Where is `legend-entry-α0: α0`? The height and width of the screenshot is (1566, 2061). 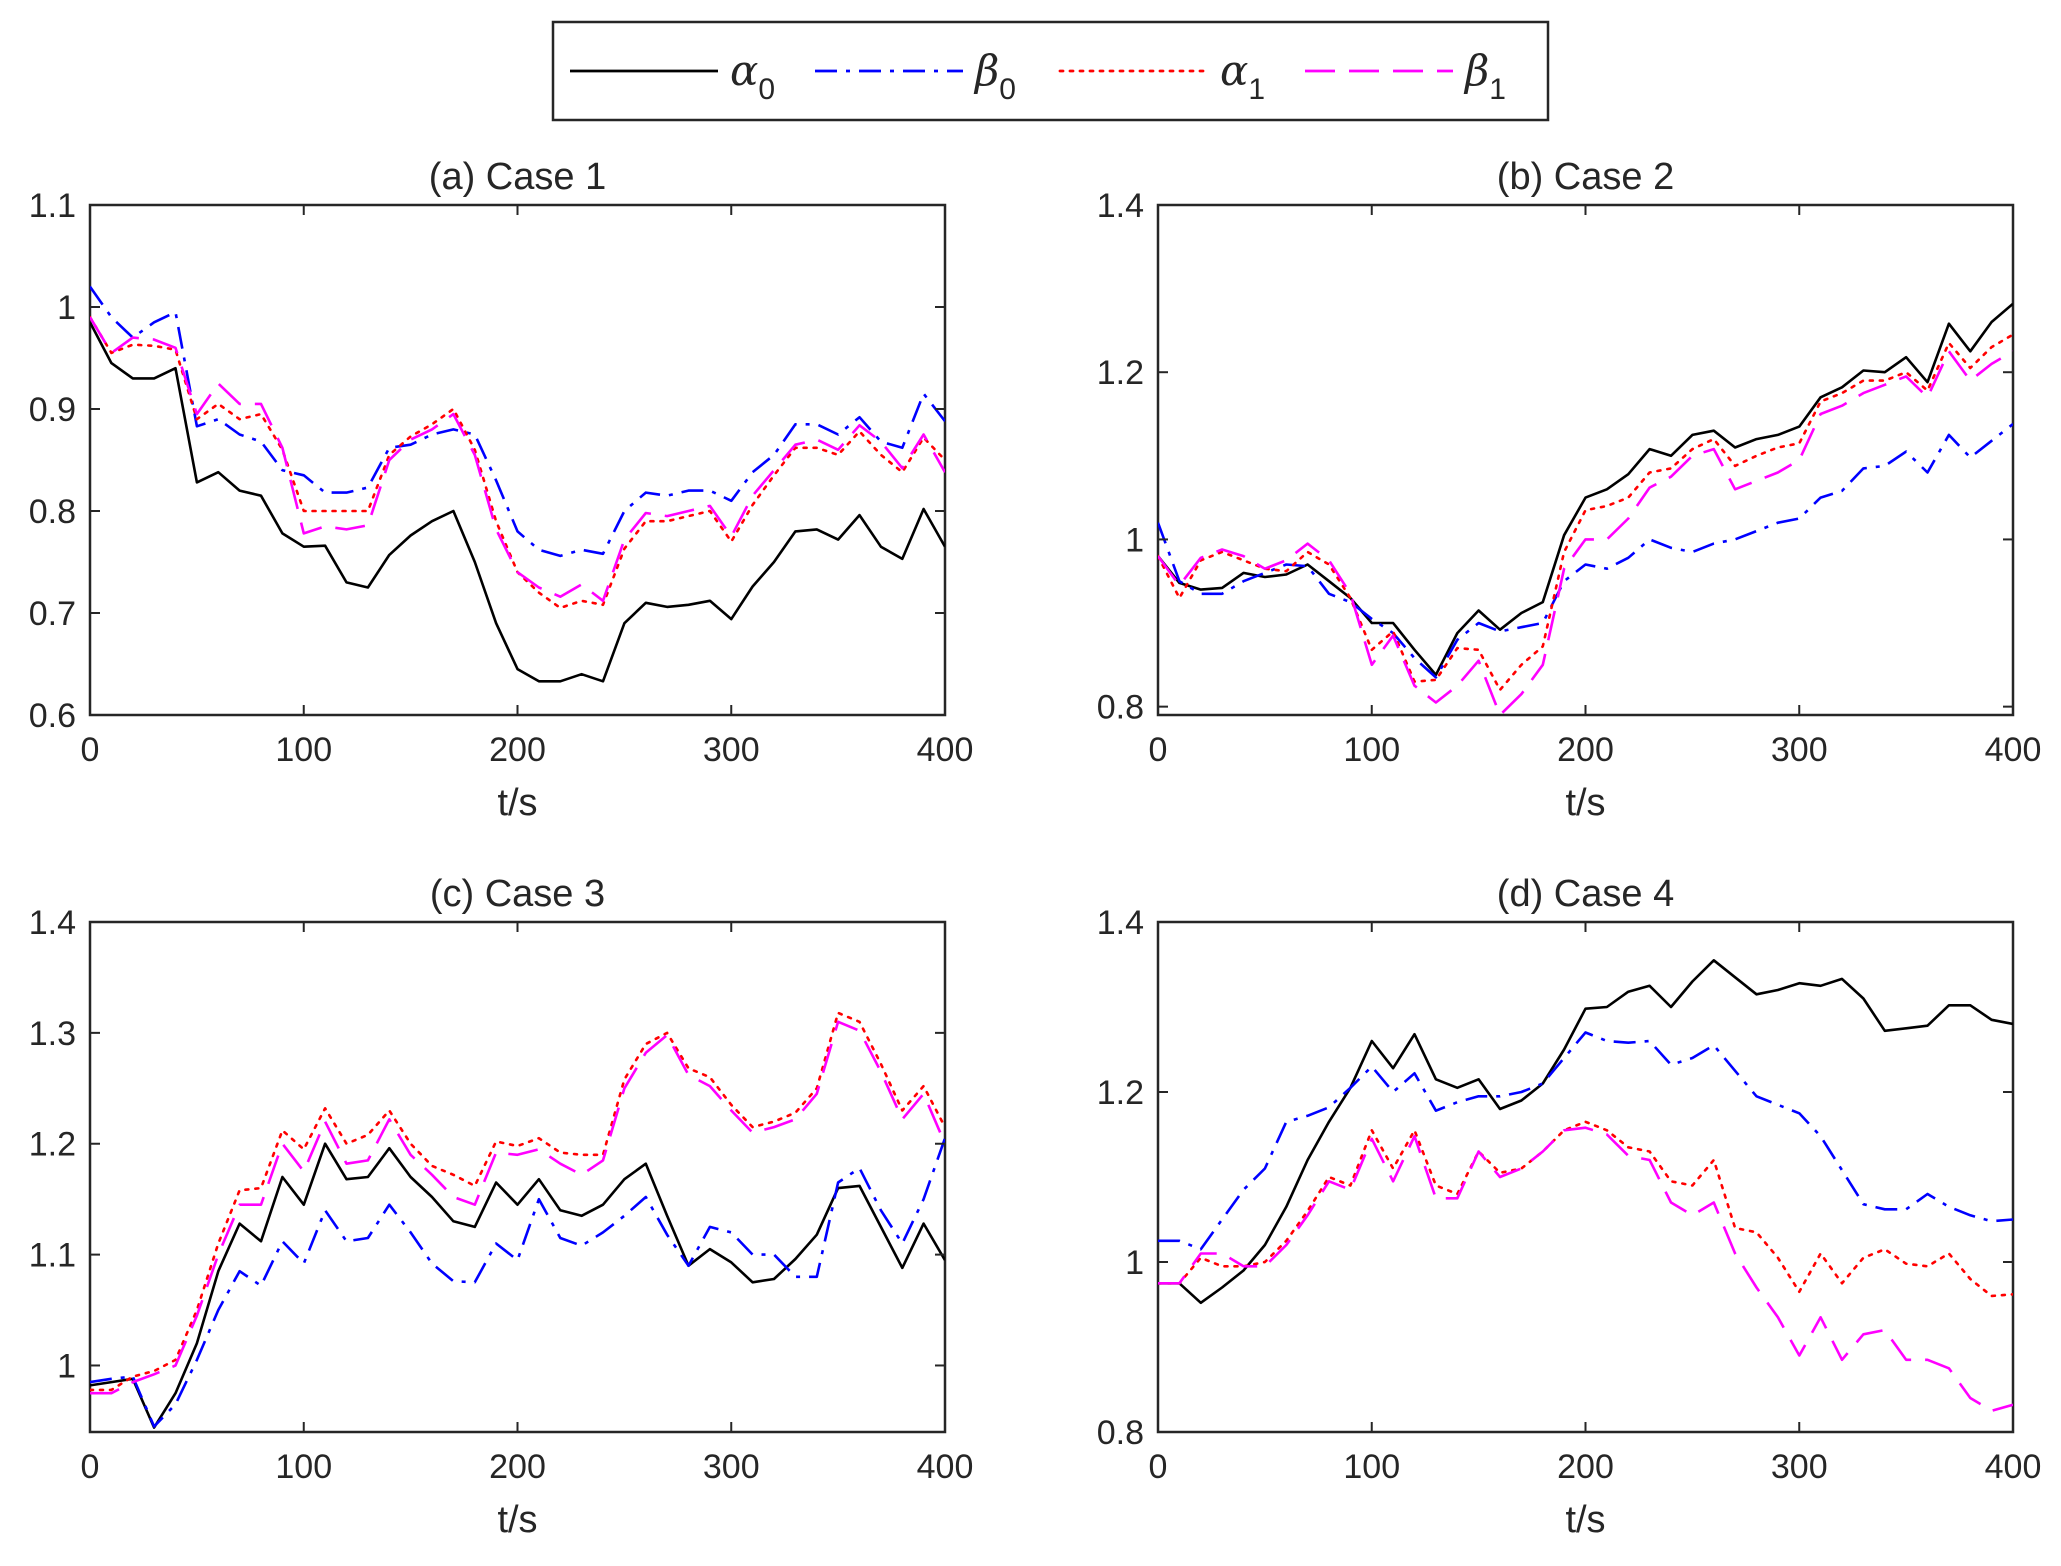 legend-entry-α0: α0 is located at coordinates (672, 76).